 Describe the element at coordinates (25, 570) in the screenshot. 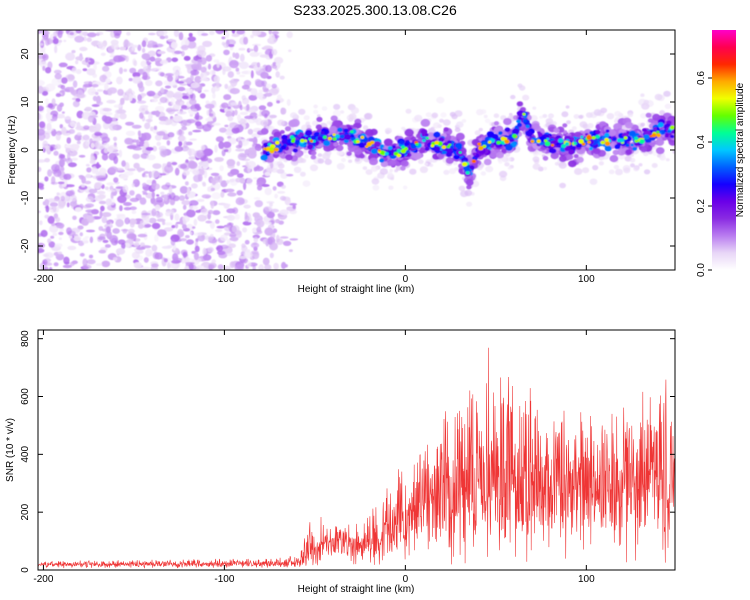

I see `snr-y-tick-label: 0` at that location.